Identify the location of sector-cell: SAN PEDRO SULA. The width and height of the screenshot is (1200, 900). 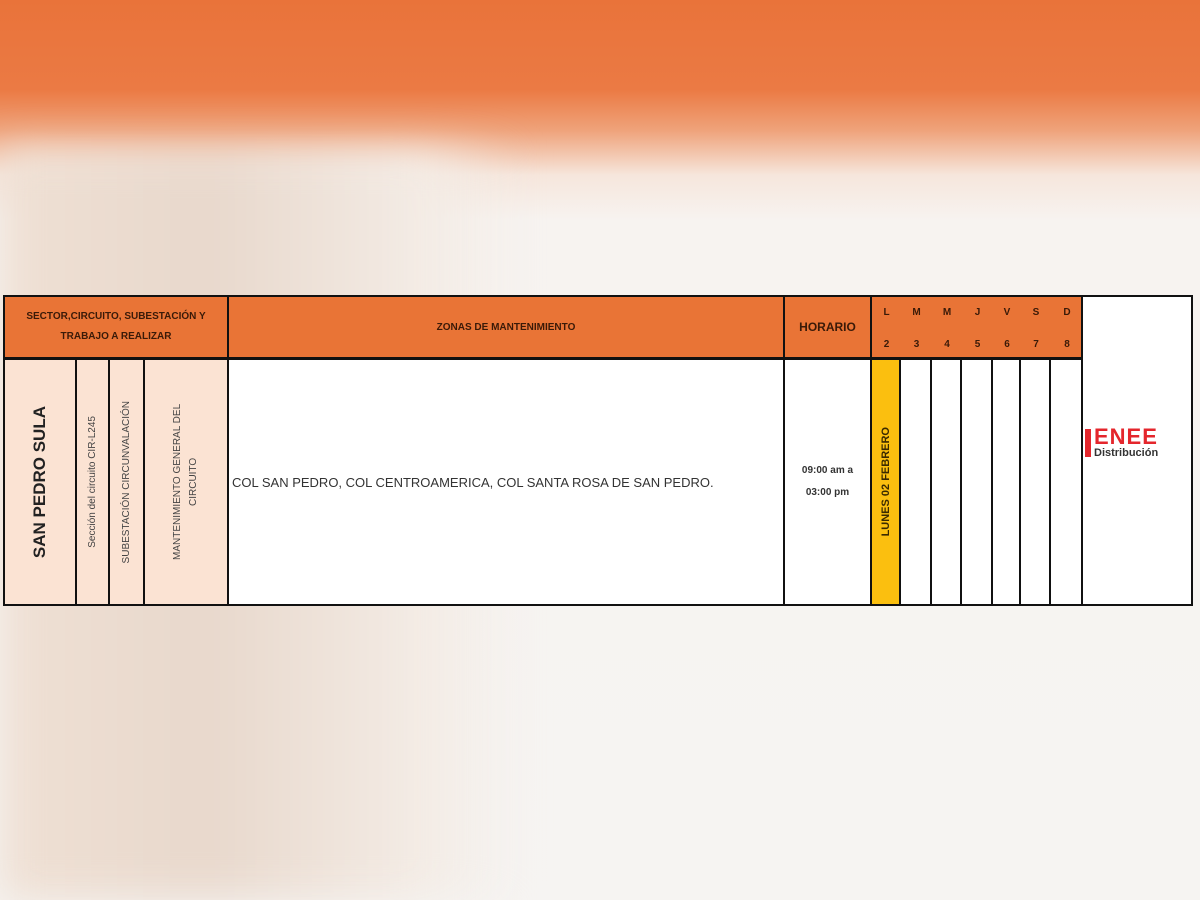
(41, 482).